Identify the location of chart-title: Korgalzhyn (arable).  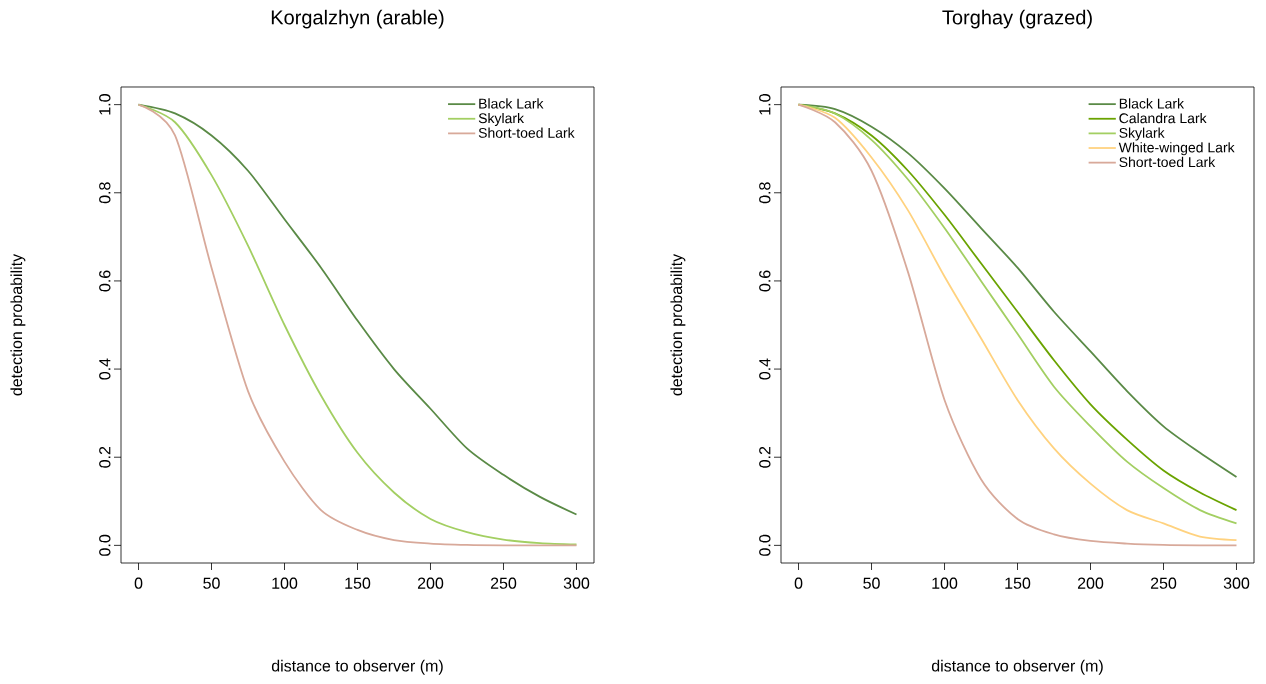
(357, 19).